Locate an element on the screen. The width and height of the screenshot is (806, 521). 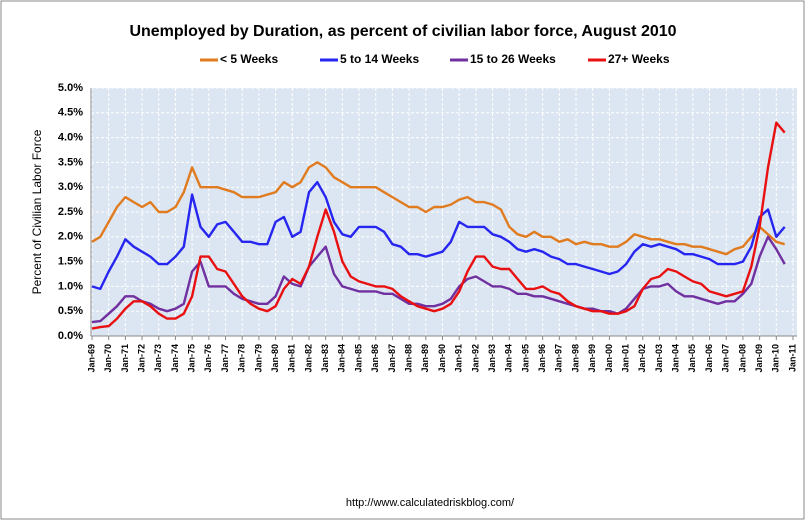
x-tick-label: Jan-03 is located at coordinates (659, 358).